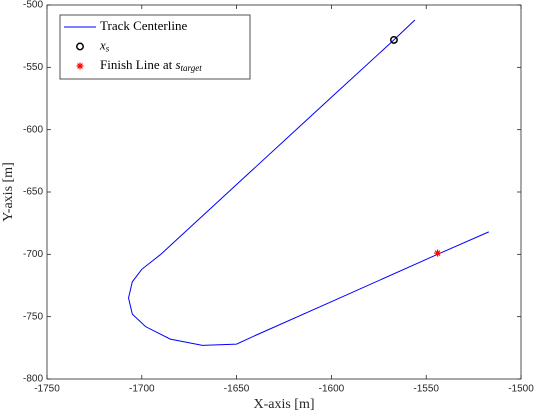 Image resolution: width=536 pixels, height=414 pixels. I want to click on legend-sub: s, so click(108, 49).